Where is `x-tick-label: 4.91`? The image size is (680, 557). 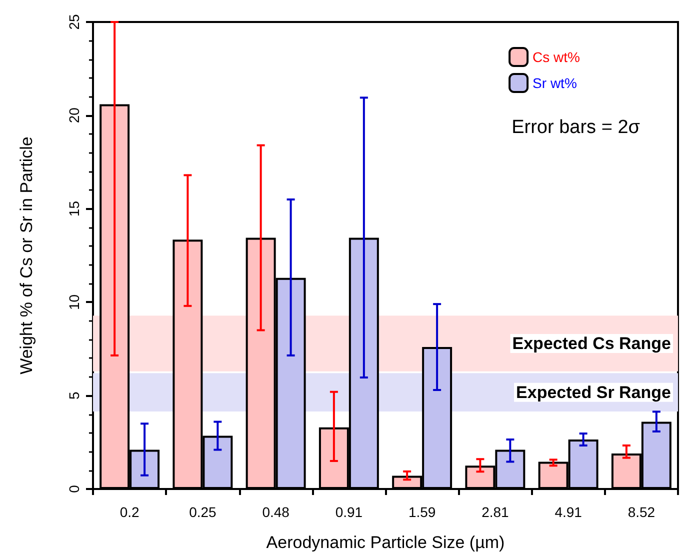 x-tick-label: 4.91 is located at coordinates (568, 512).